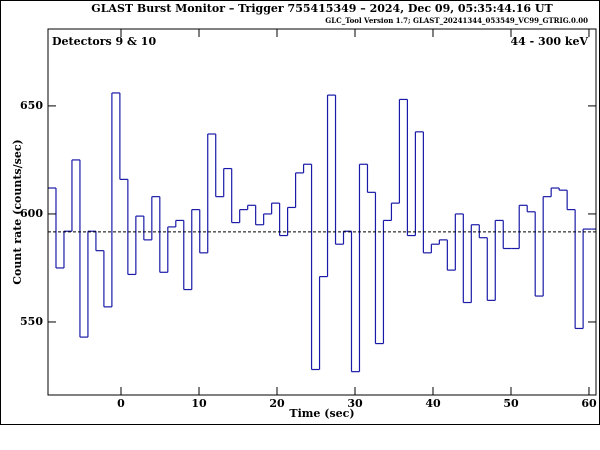  What do you see at coordinates (433, 403) in the screenshot?
I see `x-tick-label: 40` at bounding box center [433, 403].